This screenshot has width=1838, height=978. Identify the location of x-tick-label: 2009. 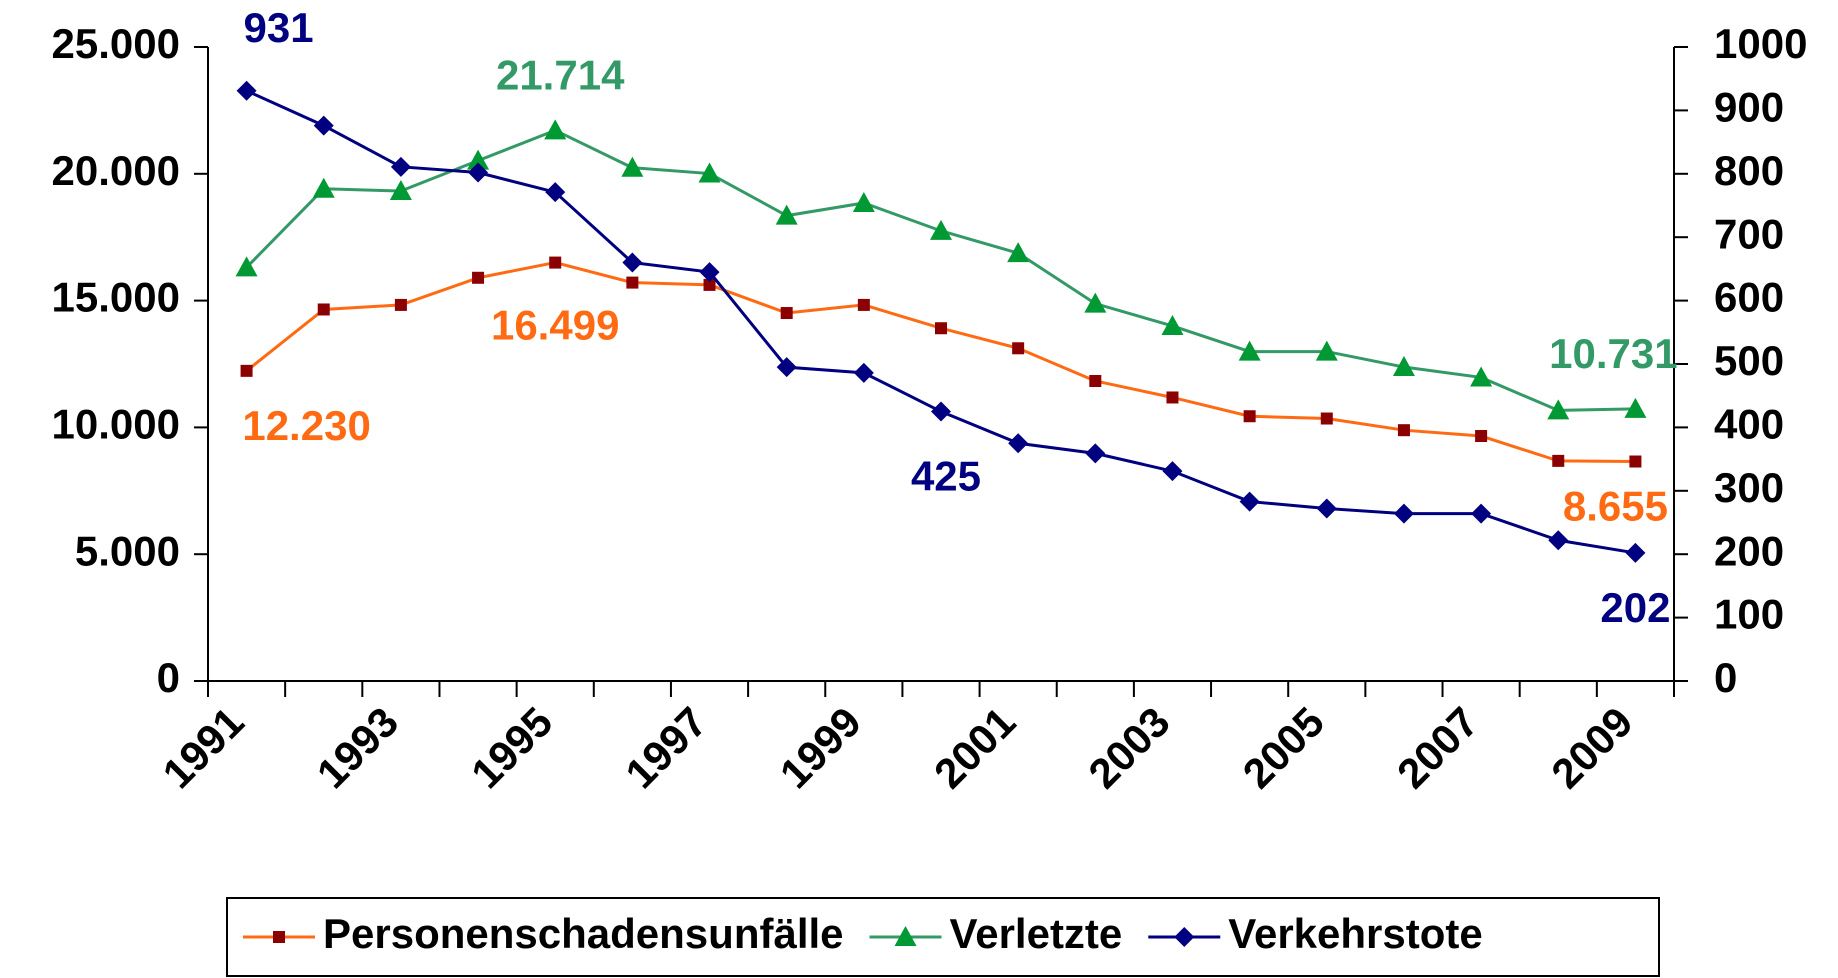
(1591, 747).